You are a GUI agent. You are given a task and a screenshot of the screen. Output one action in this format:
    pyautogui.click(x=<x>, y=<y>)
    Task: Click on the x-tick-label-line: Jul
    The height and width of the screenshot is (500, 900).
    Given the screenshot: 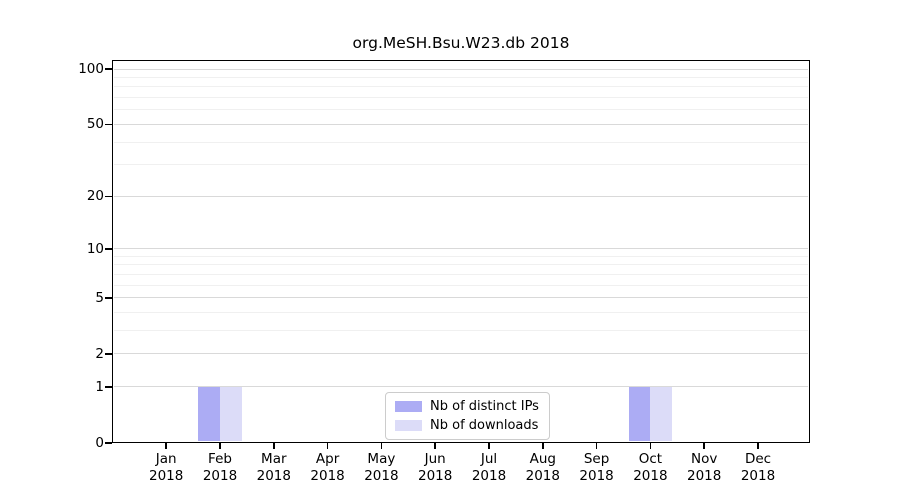 What is the action you would take?
    pyautogui.click(x=489, y=459)
    